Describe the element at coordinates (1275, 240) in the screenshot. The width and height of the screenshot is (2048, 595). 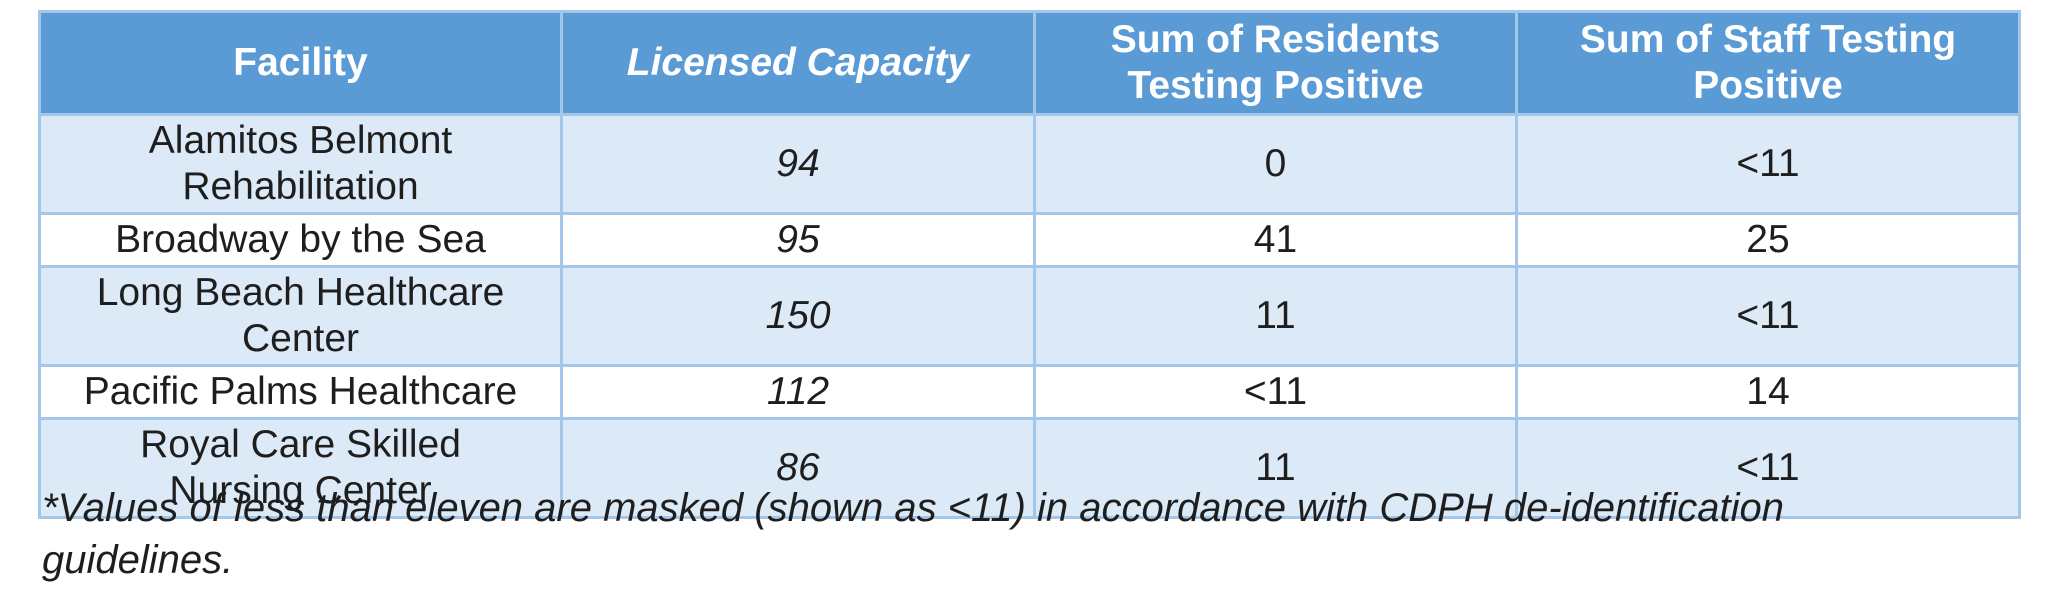
I see `residents-positive-cell: 41` at that location.